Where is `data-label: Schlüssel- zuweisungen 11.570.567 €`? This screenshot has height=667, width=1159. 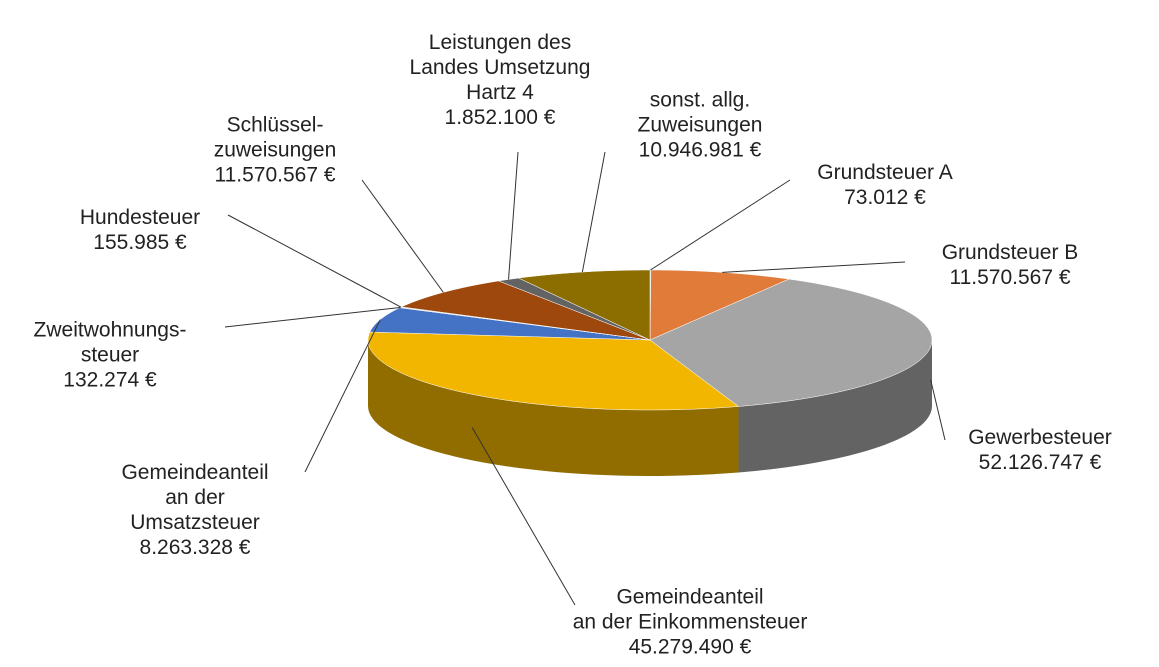
data-label: Schlüssel- zuweisungen 11.570.567 € is located at coordinates (275, 150).